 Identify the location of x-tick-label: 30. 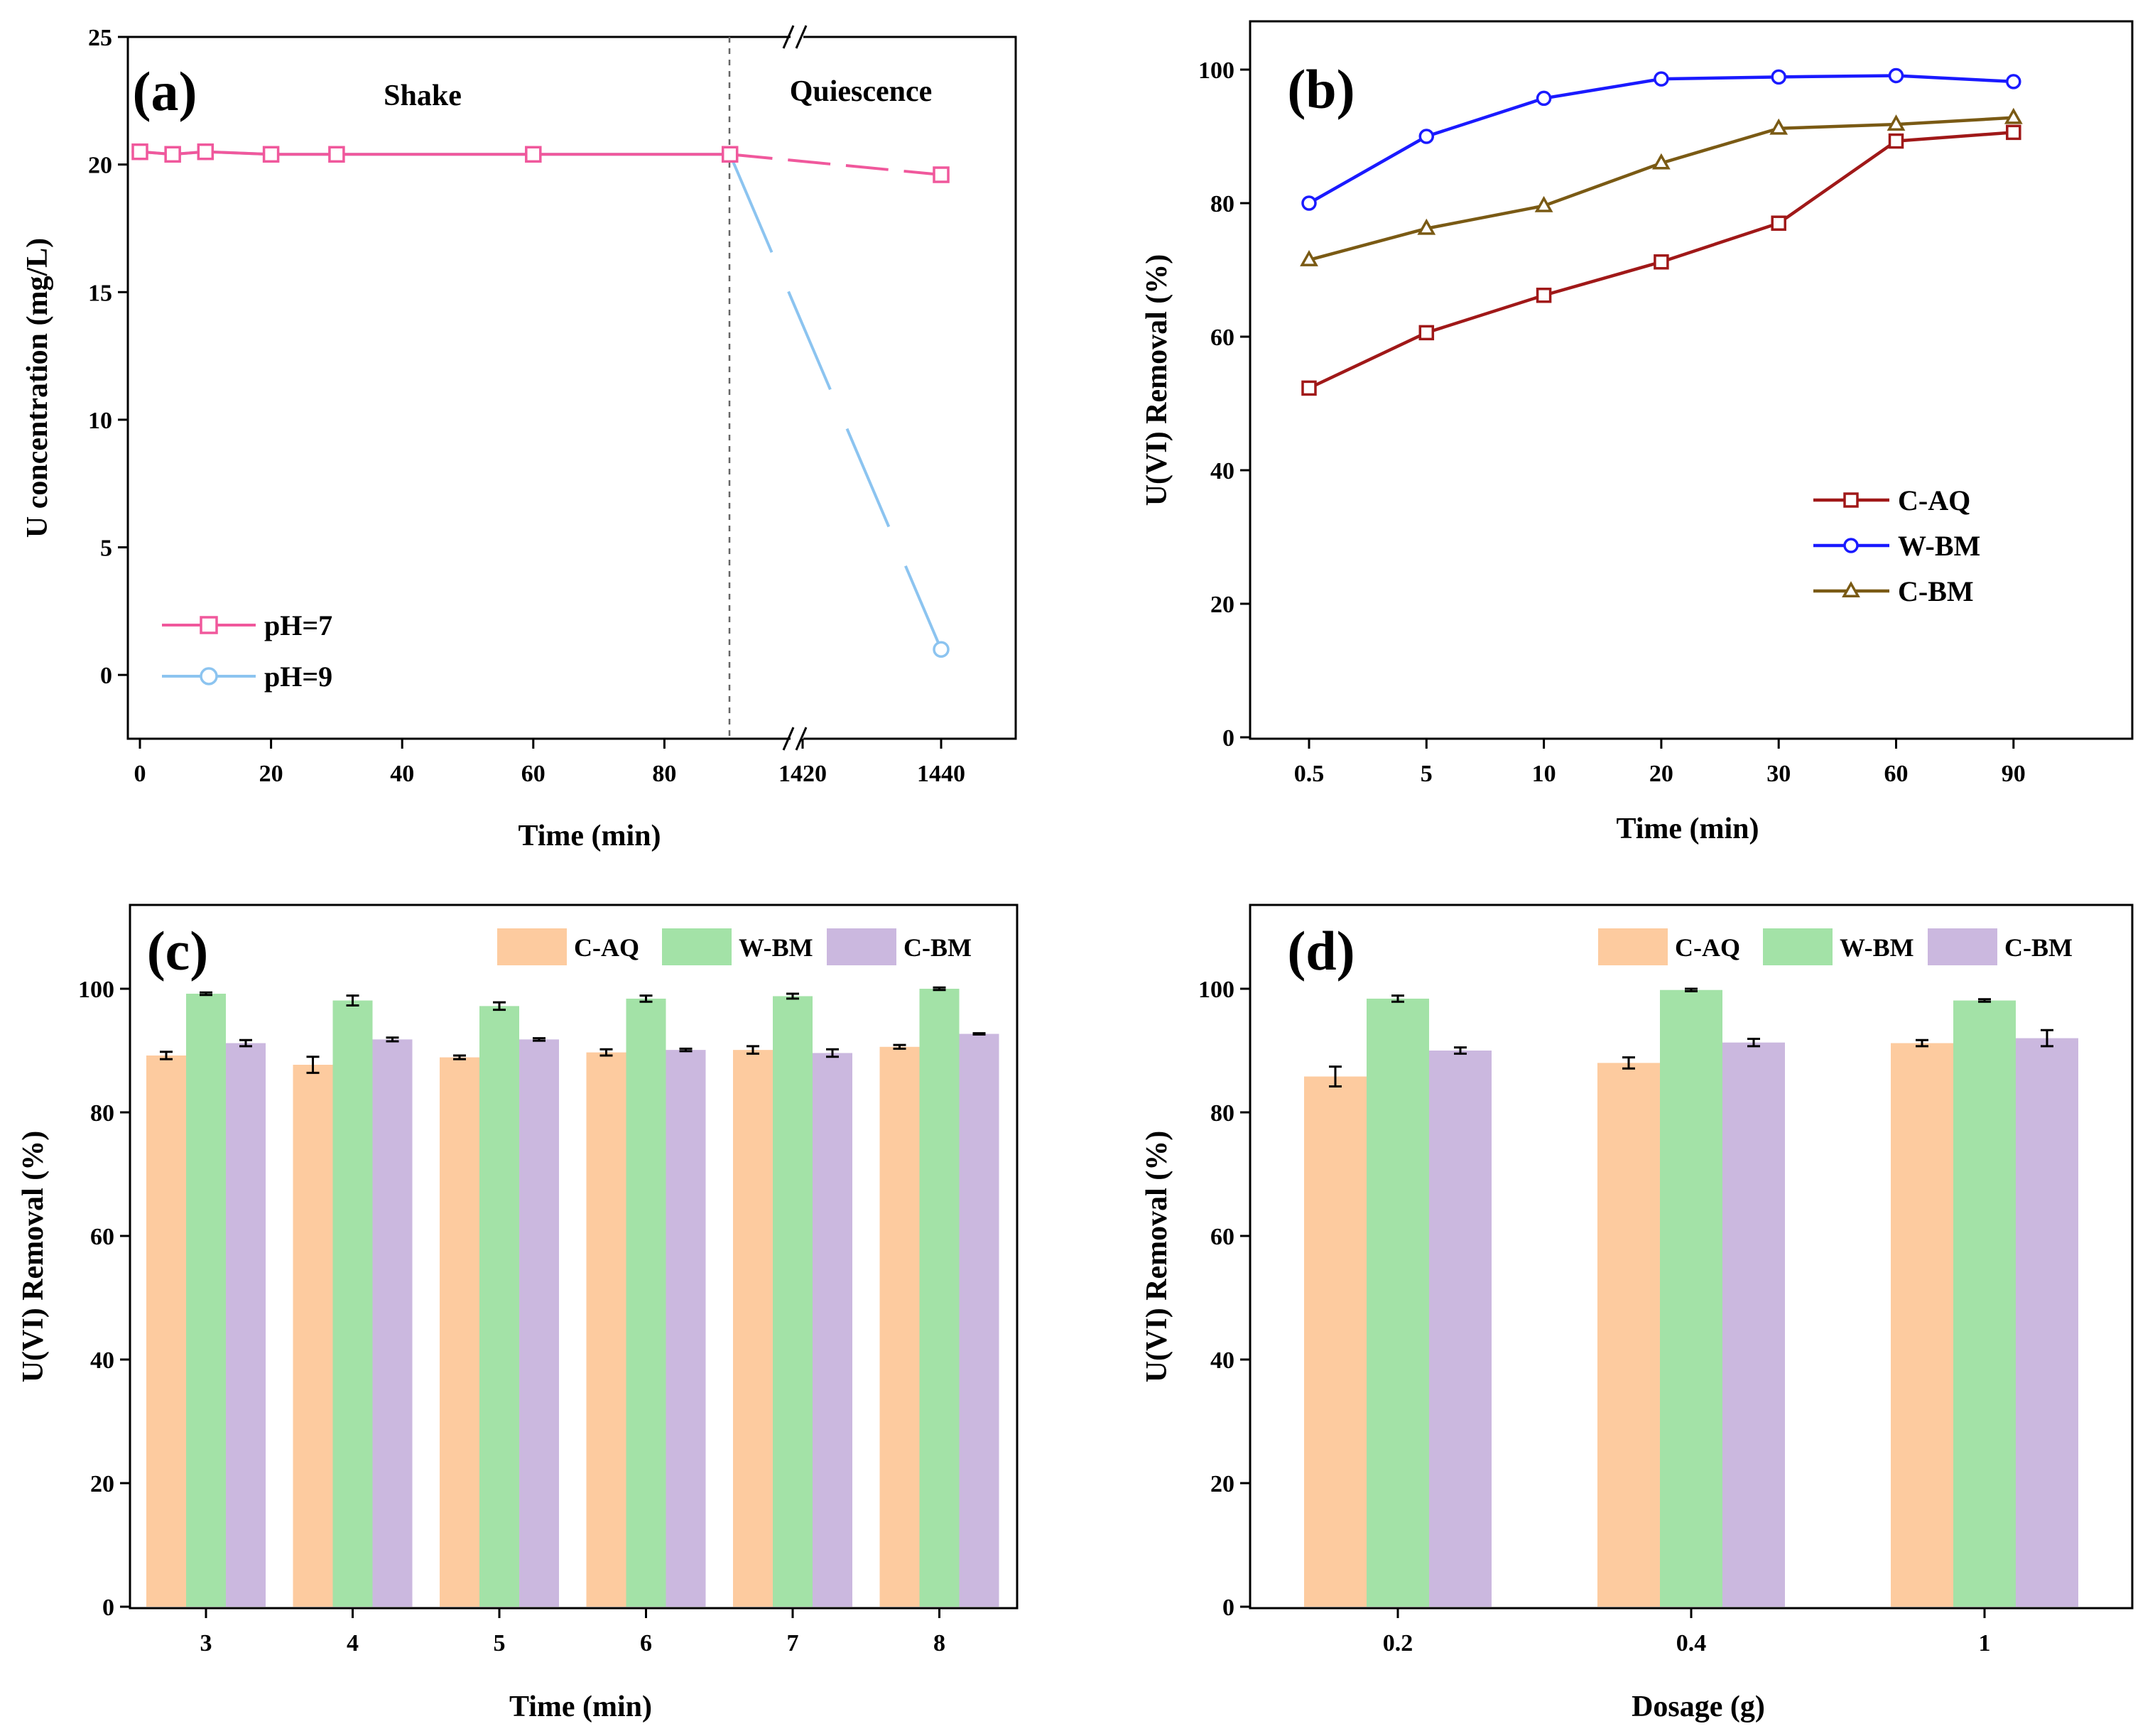
(1779, 774).